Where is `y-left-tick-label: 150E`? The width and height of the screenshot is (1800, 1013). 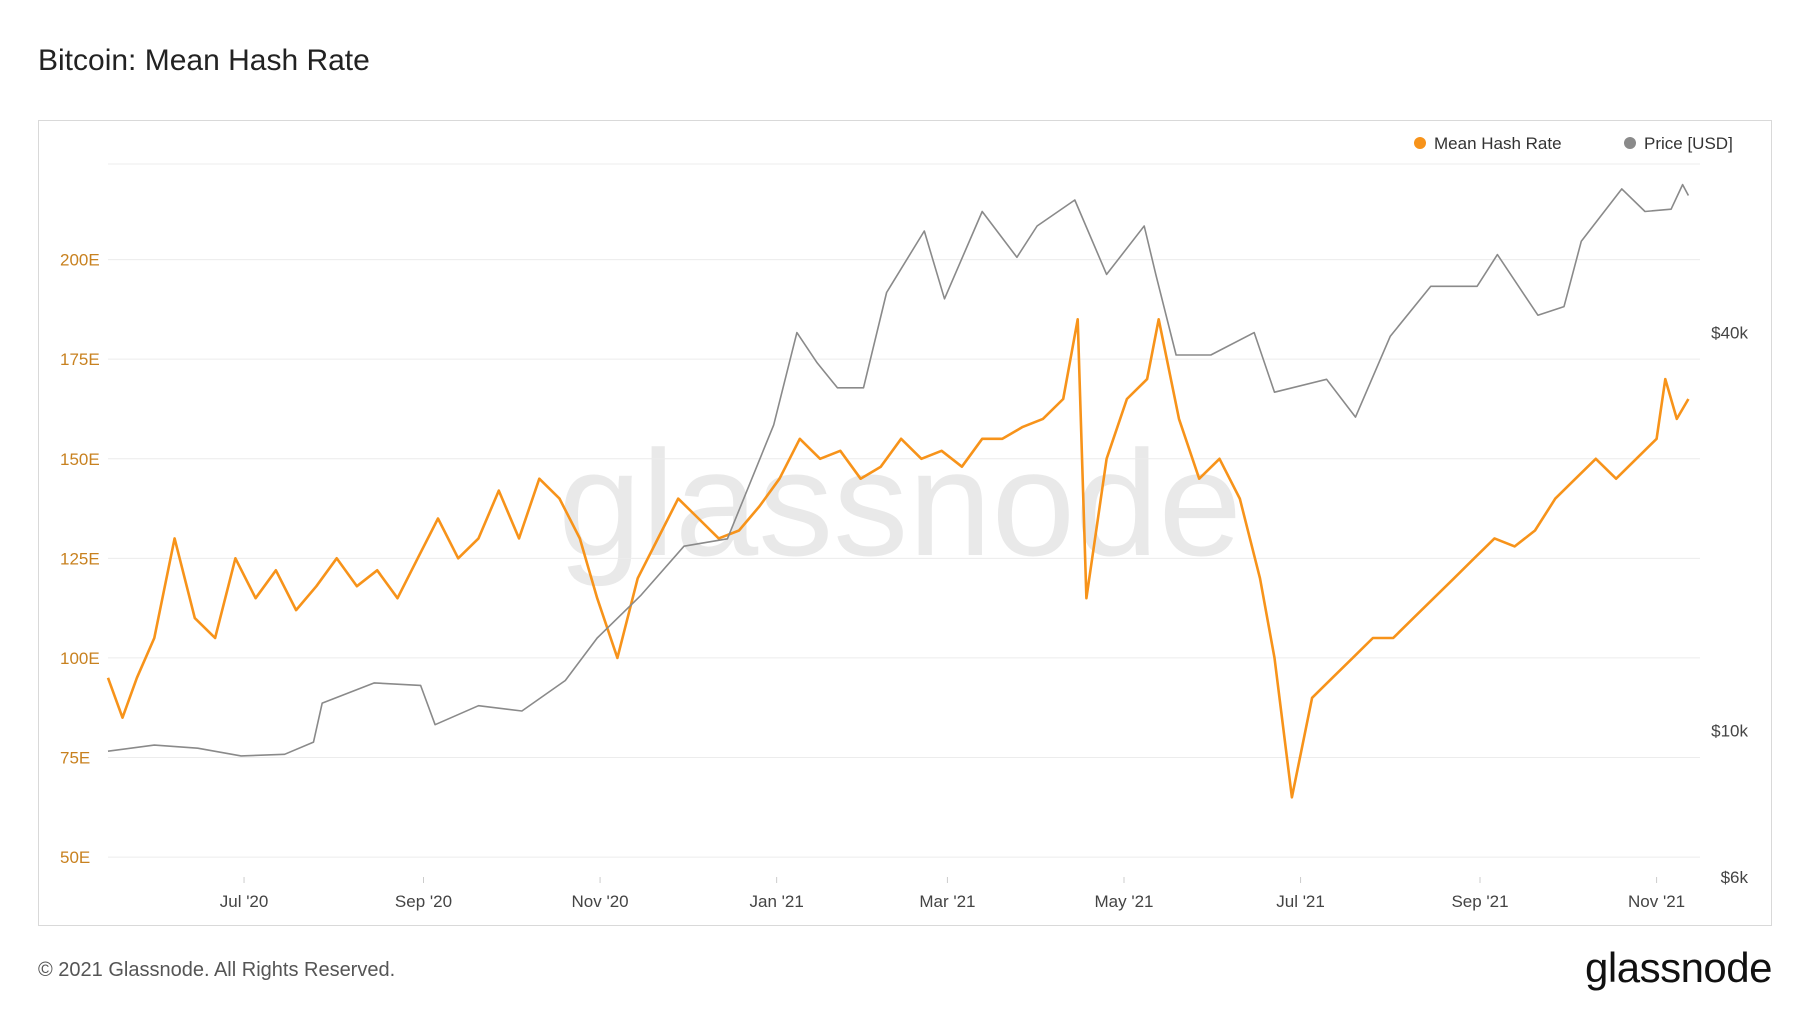
y-left-tick-label: 150E is located at coordinates (80, 459).